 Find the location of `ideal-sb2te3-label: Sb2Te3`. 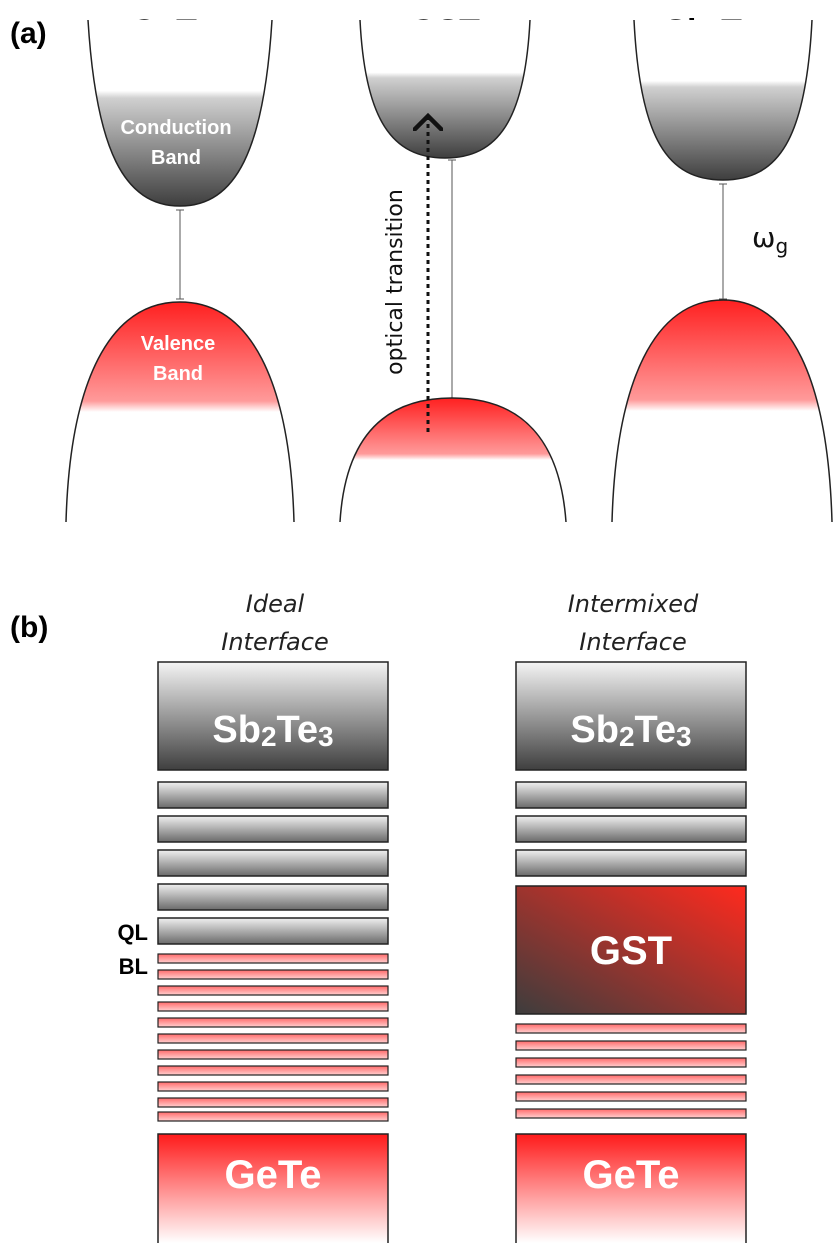

ideal-sb2te3-label: Sb2Te3 is located at coordinates (272, 730).